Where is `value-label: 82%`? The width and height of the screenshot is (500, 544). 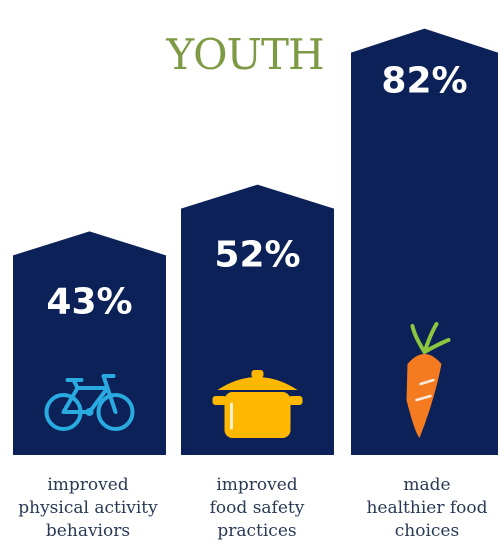 value-label: 82% is located at coordinates (424, 81).